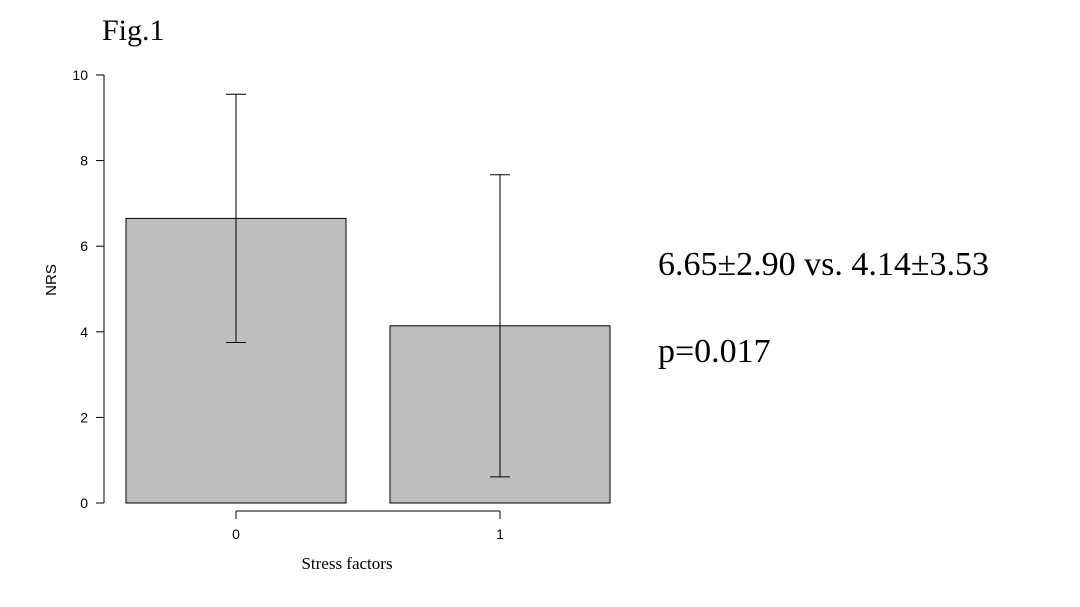 The width and height of the screenshot is (1080, 607). Describe the element at coordinates (84, 332) in the screenshot. I see `y-tick-label: 4` at that location.